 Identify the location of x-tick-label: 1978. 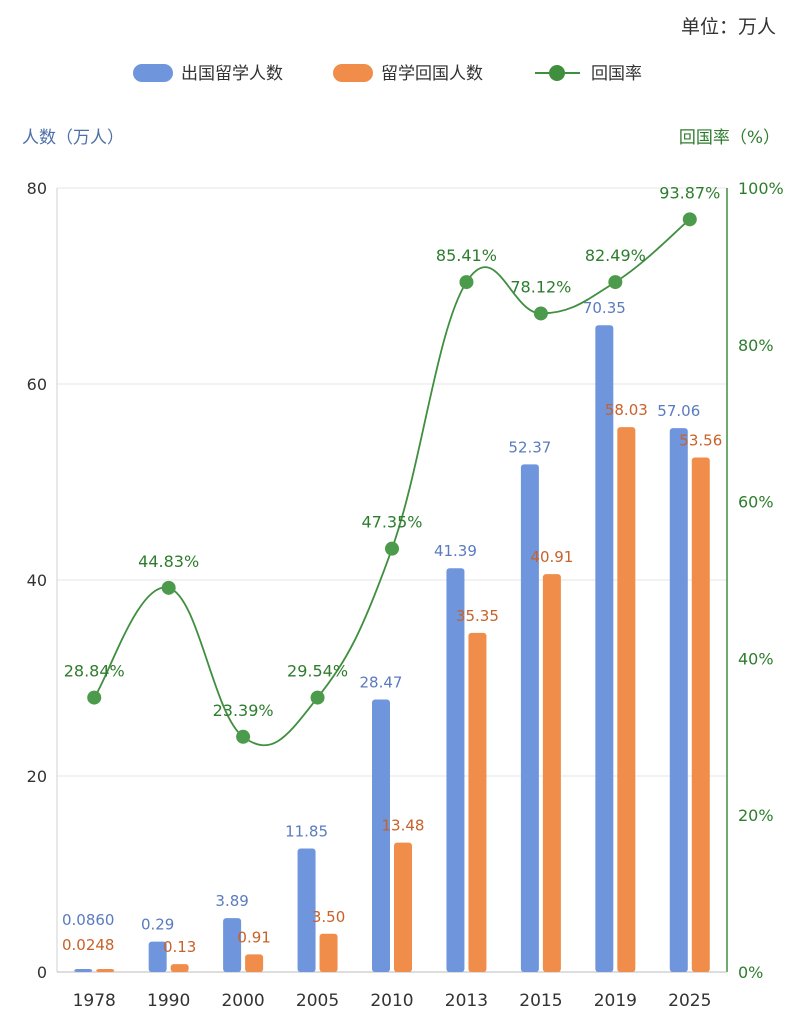
(94, 1001).